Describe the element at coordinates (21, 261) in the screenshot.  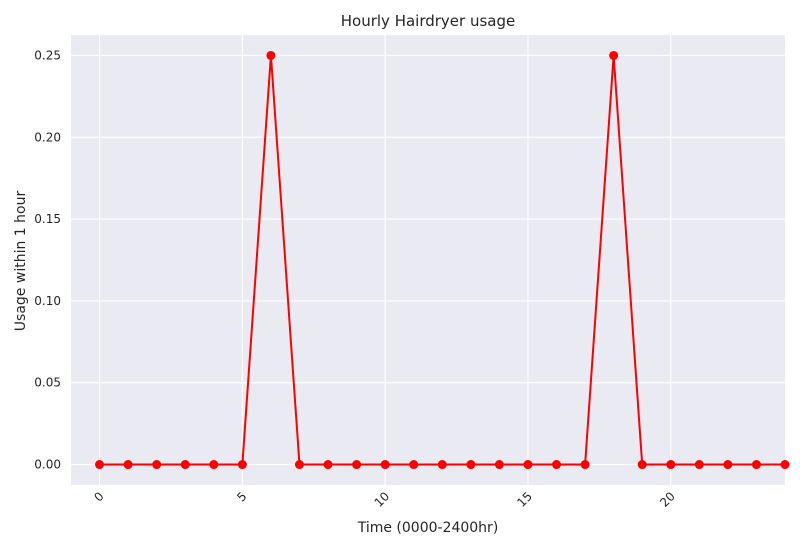
I see `y-axis-label: Usage within 1 hour` at that location.